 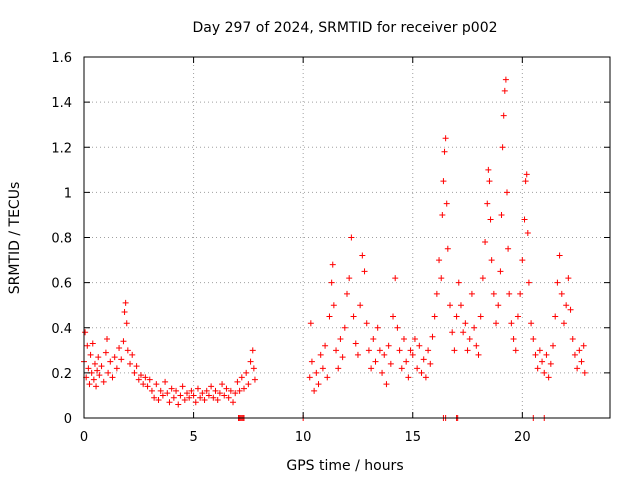 What do you see at coordinates (412, 437) in the screenshot?
I see `x-tick-label: 15` at bounding box center [412, 437].